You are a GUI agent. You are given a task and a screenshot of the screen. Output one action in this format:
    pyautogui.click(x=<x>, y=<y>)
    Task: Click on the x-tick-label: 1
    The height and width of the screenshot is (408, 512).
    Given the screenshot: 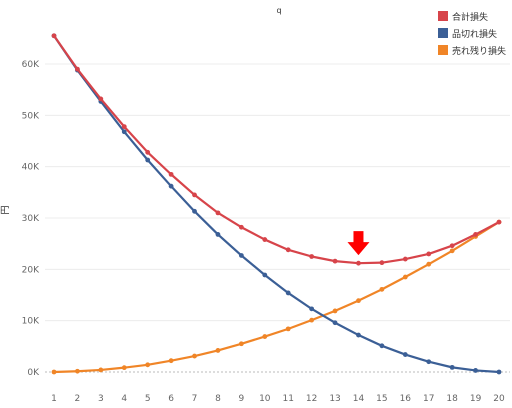 What is the action you would take?
    pyautogui.click(x=54, y=399)
    